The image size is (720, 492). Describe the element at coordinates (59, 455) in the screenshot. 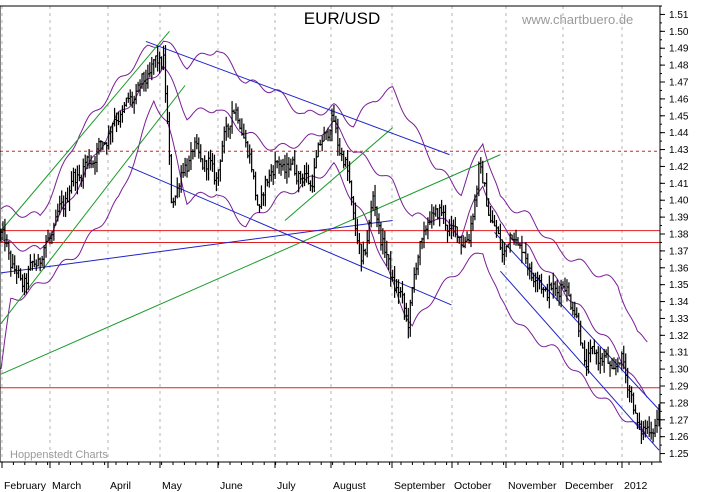

I see `source-label: Hoppenstedt Charts` at that location.